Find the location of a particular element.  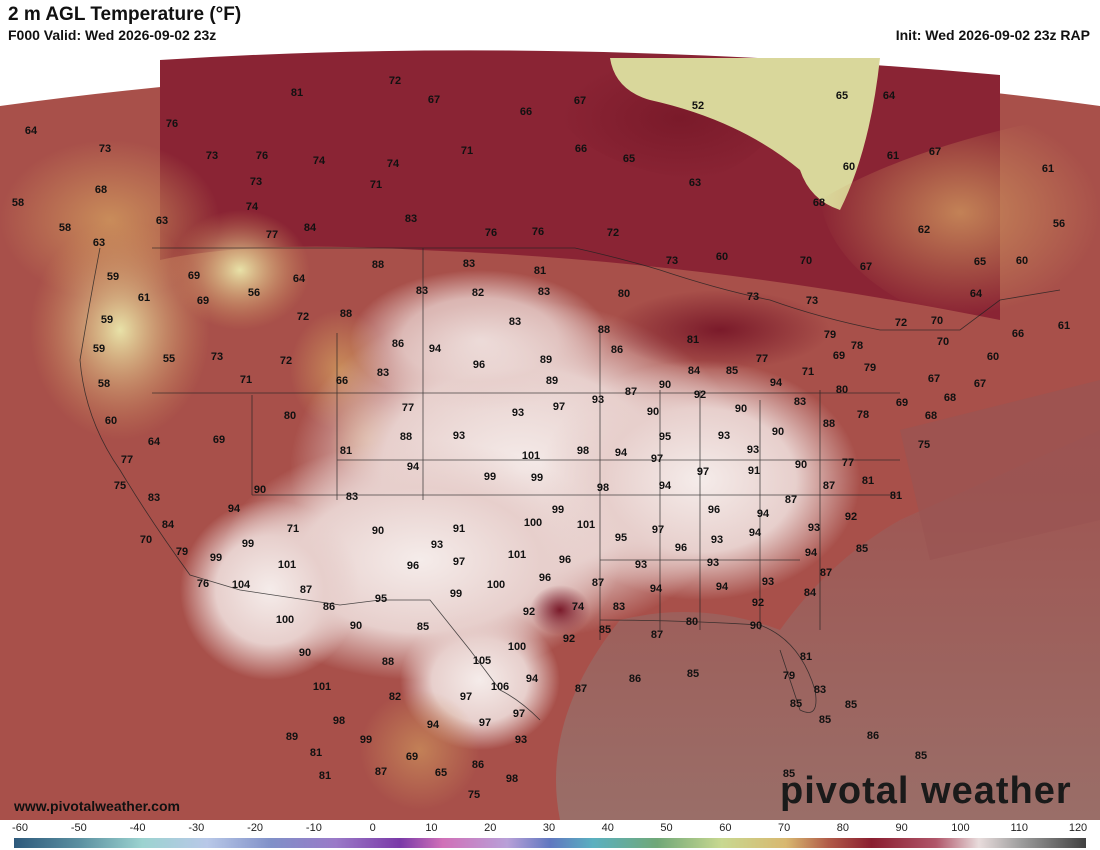

temperature-value: 58 is located at coordinates (65, 228).